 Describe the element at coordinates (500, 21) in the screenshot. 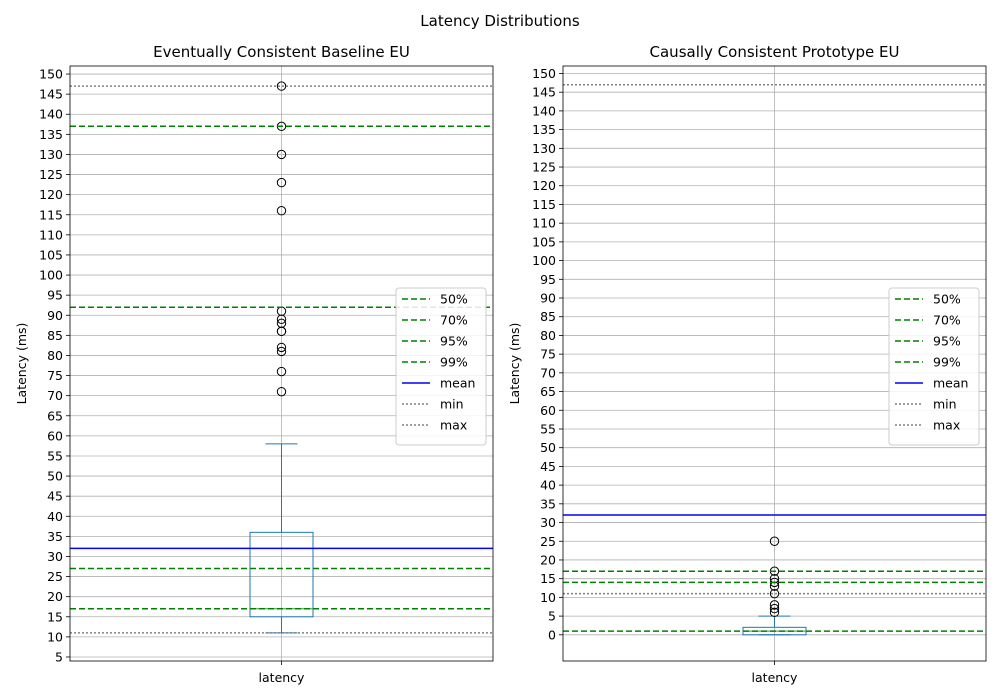

I see `figure-suptitle: Latency Distributions` at that location.